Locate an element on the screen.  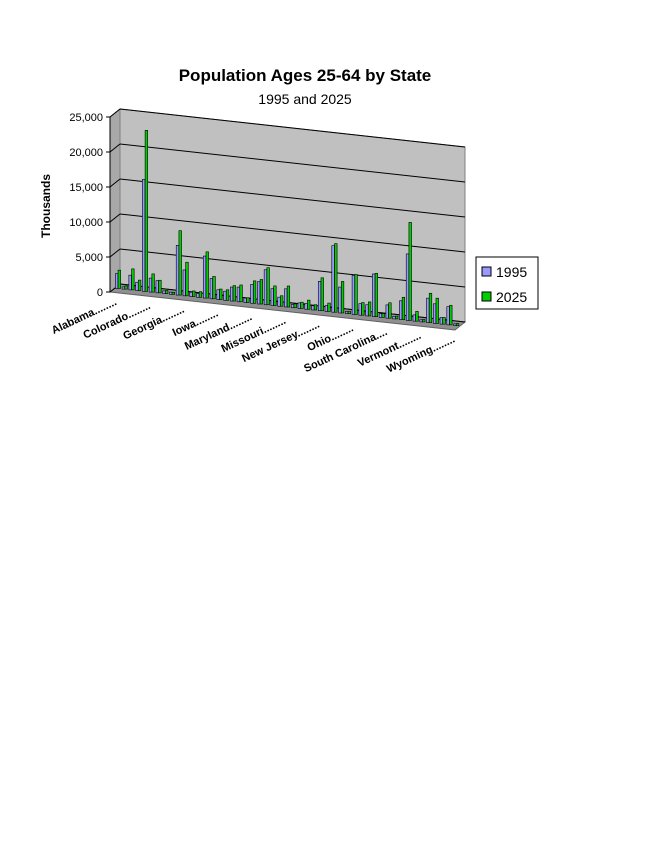
y-axis-label: Thousands is located at coordinates (46, 206).